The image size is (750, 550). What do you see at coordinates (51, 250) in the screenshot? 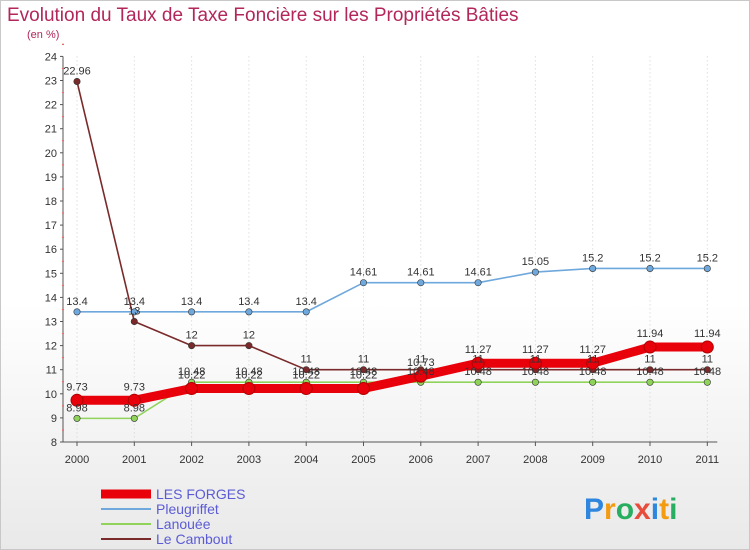
I see `y-tick-label: 16` at bounding box center [51, 250].